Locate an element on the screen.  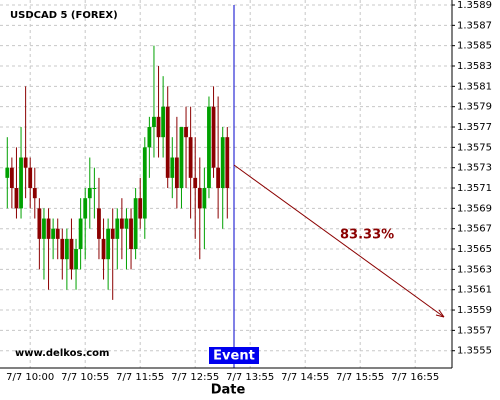
event-label: Event is located at coordinates (234, 356).